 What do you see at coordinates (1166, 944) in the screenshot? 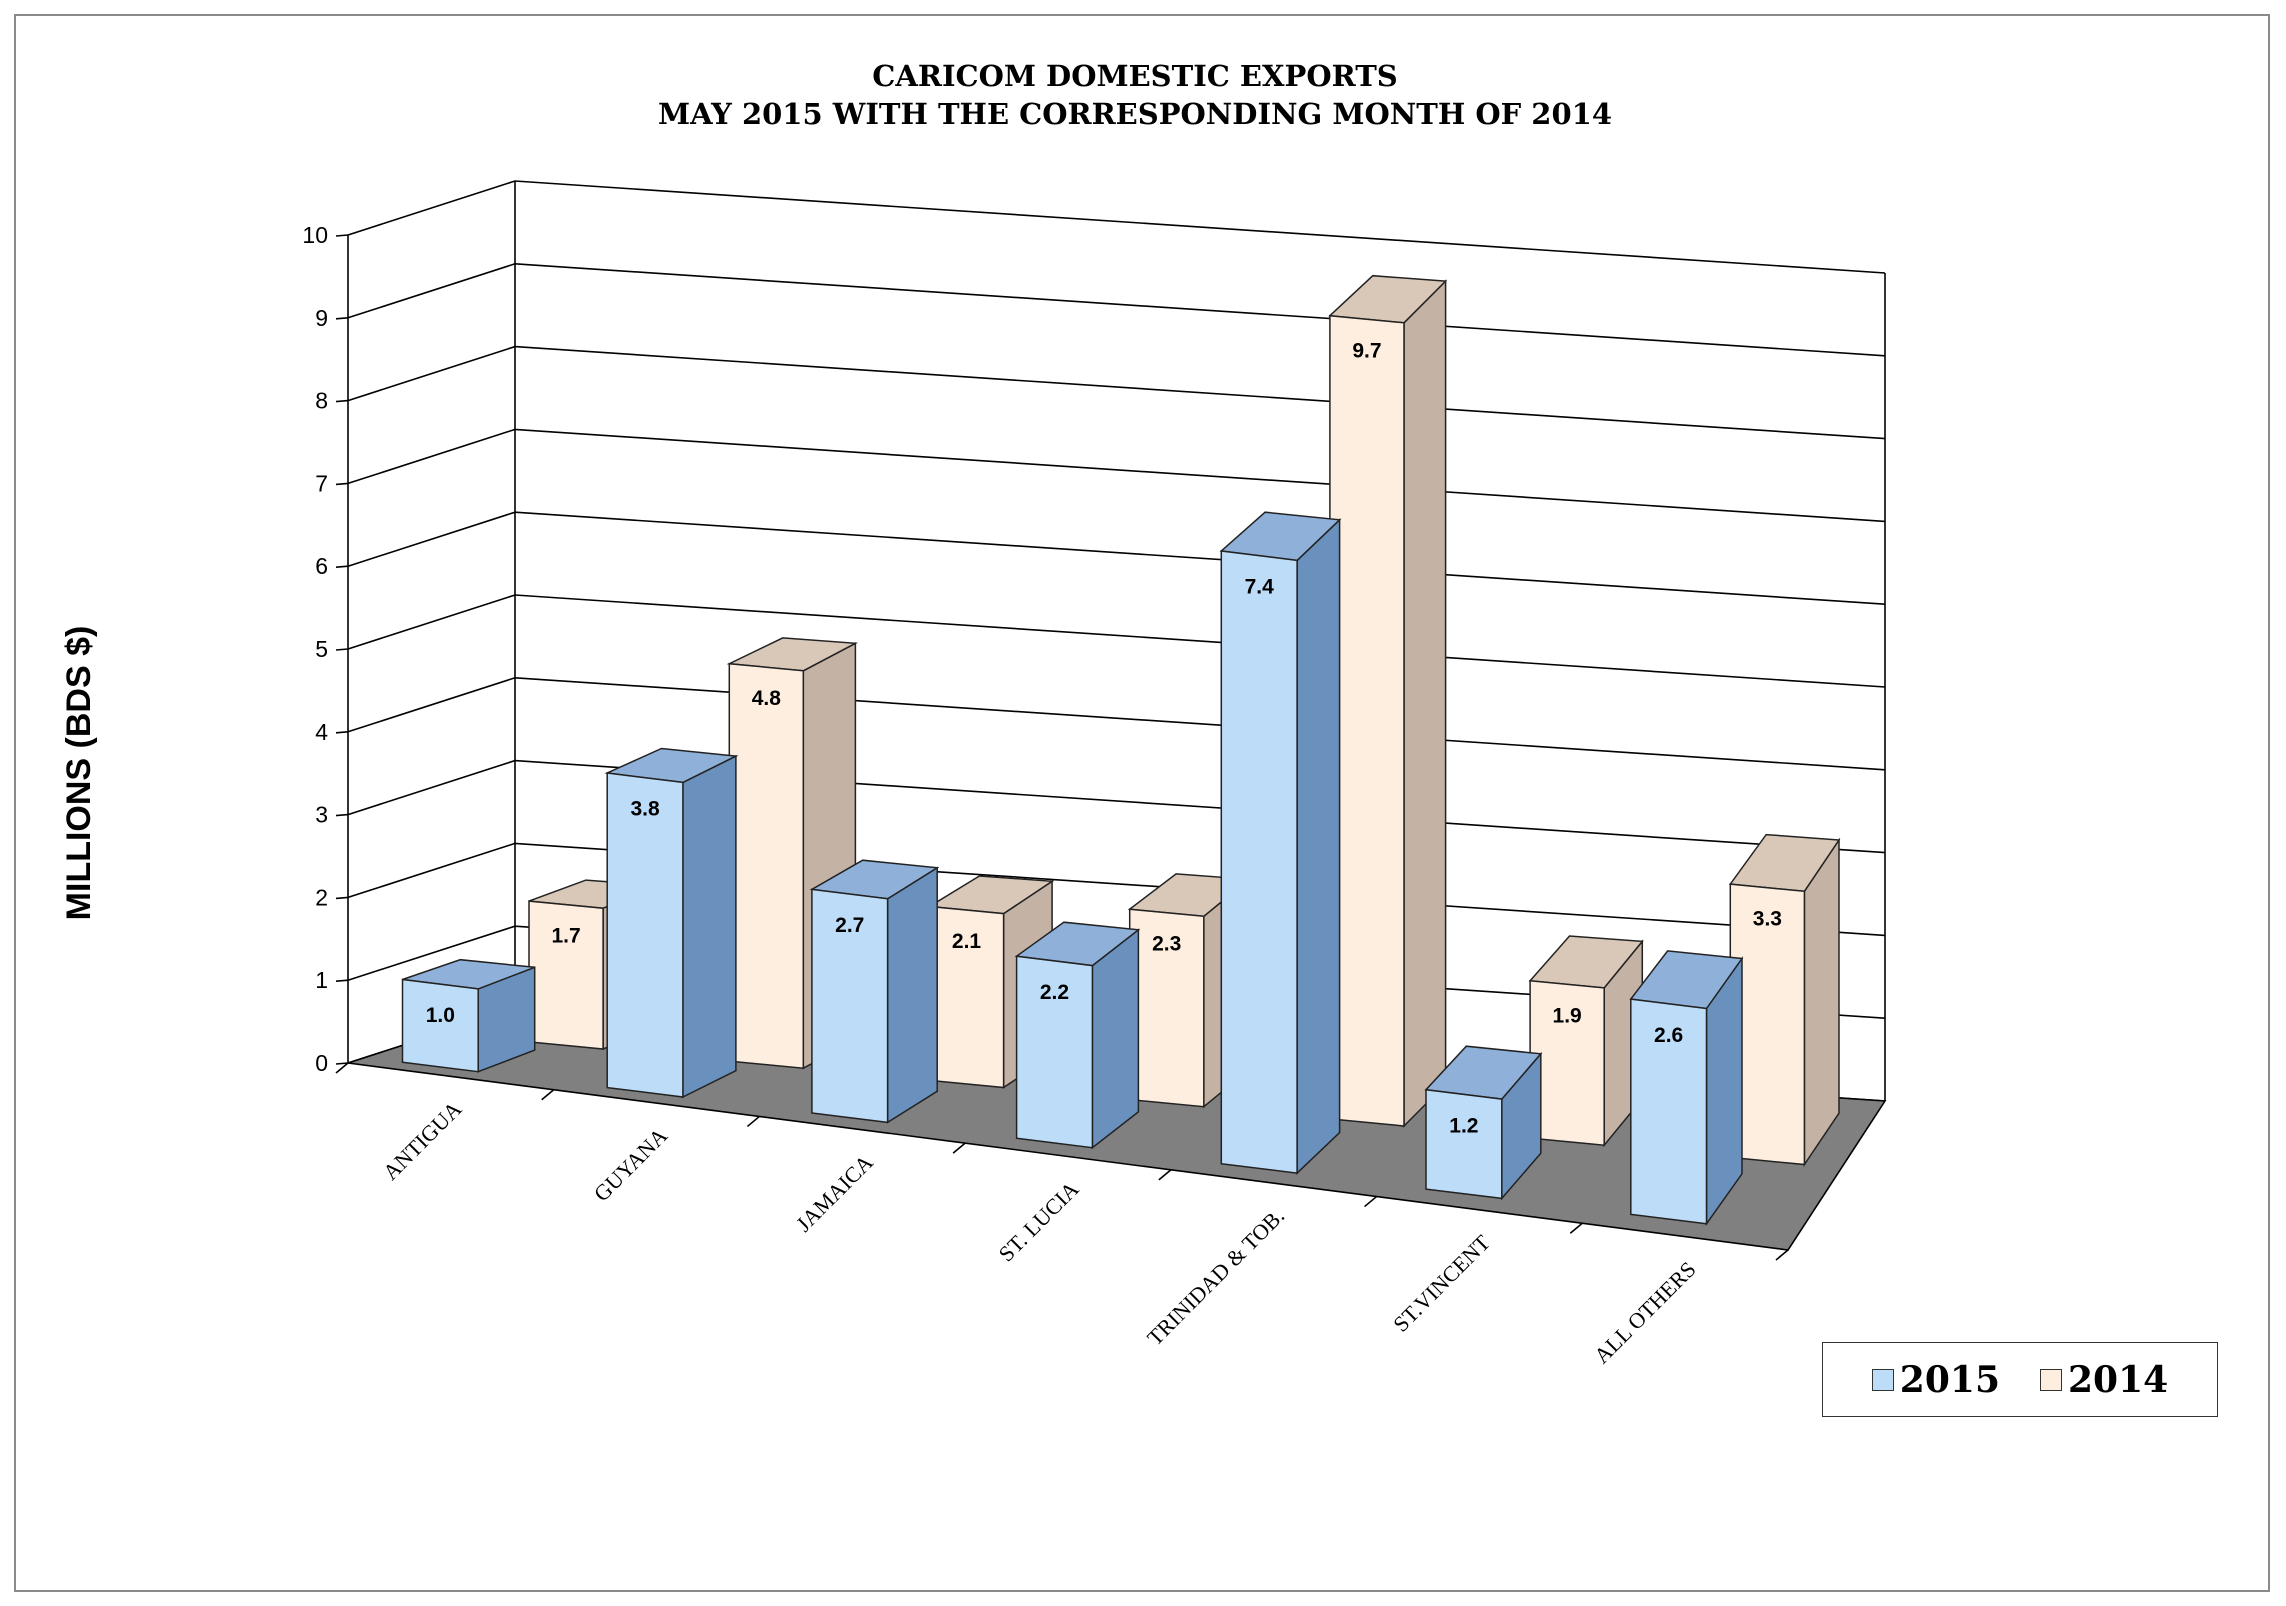
I see `data-label: 2.3` at bounding box center [1166, 944].